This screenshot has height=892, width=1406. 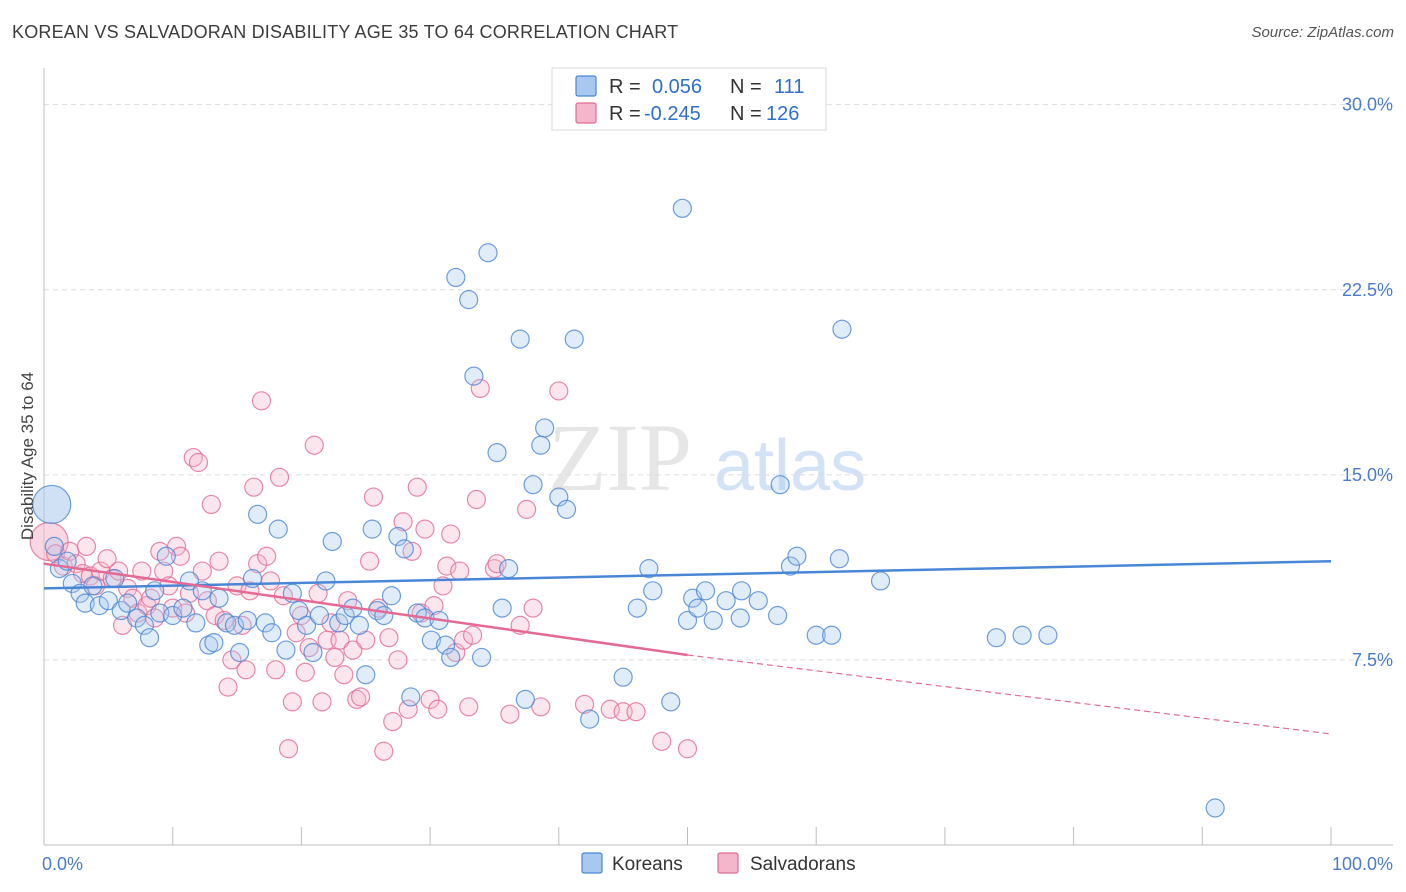 I want to click on salvadoran-trend-extension, so click(x=1009, y=694).